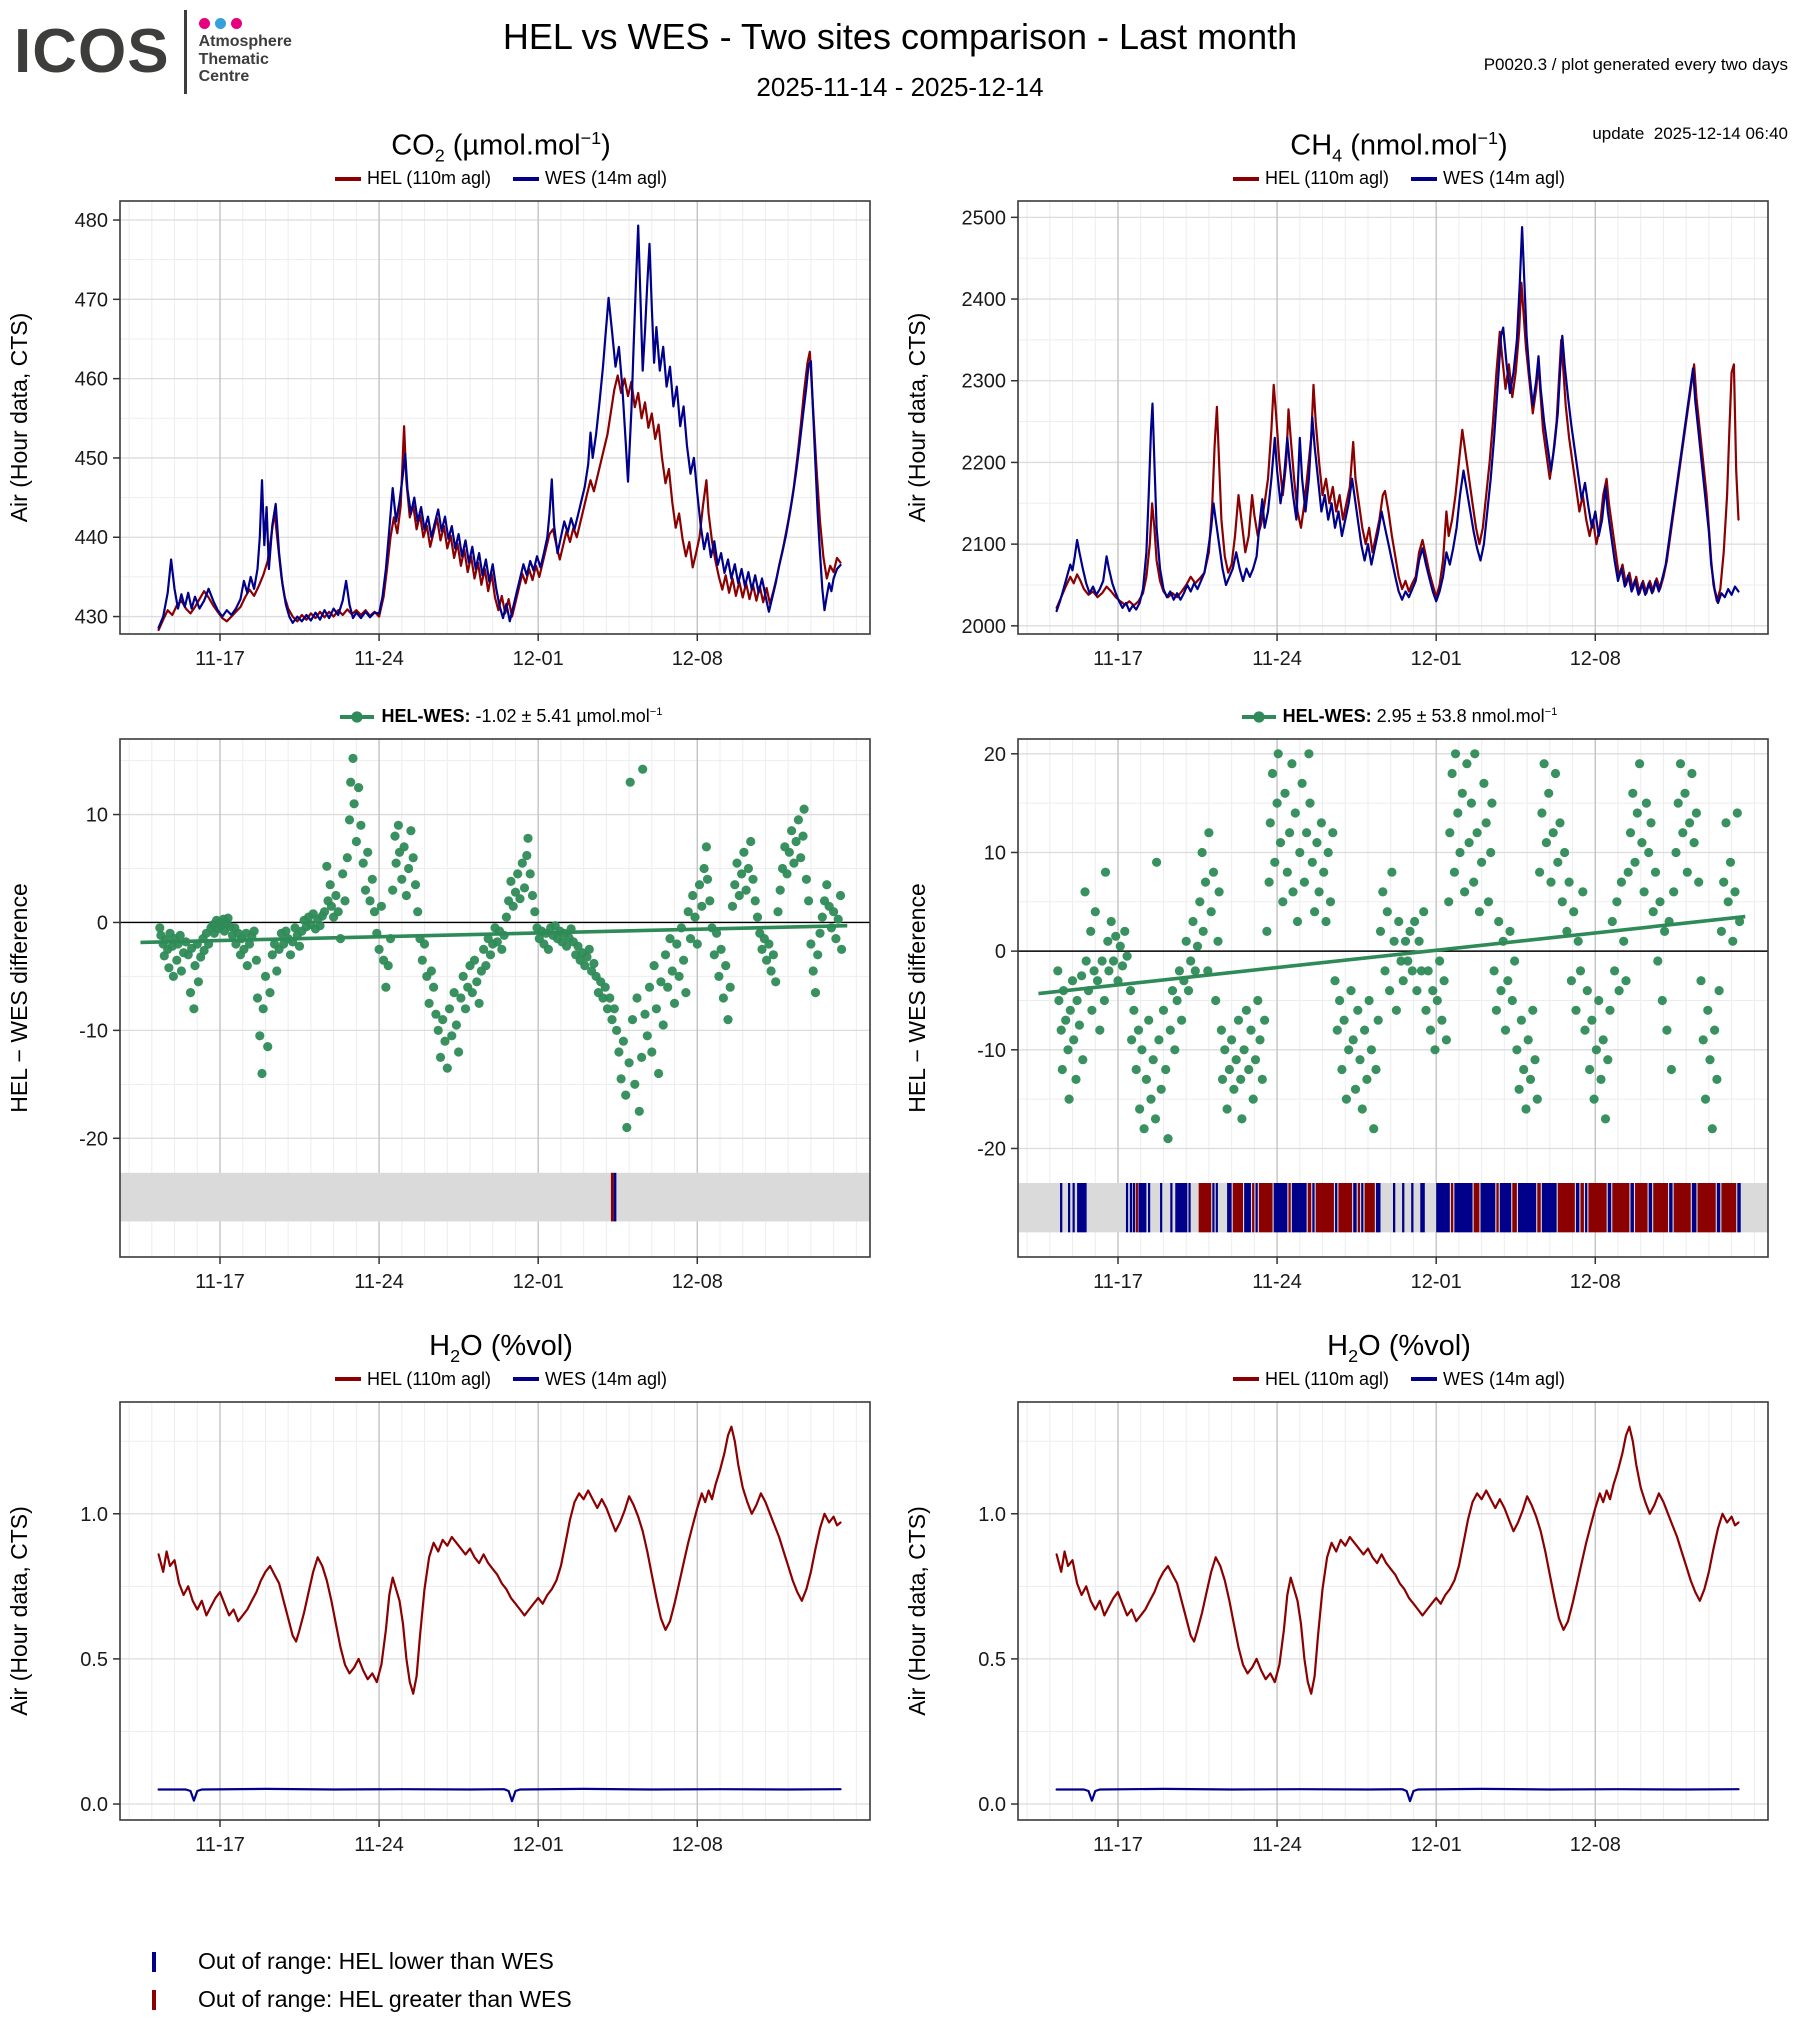 Image resolution: width=1800 pixels, height=2025 pixels. I want to click on svg-text: 430, so click(91, 618).